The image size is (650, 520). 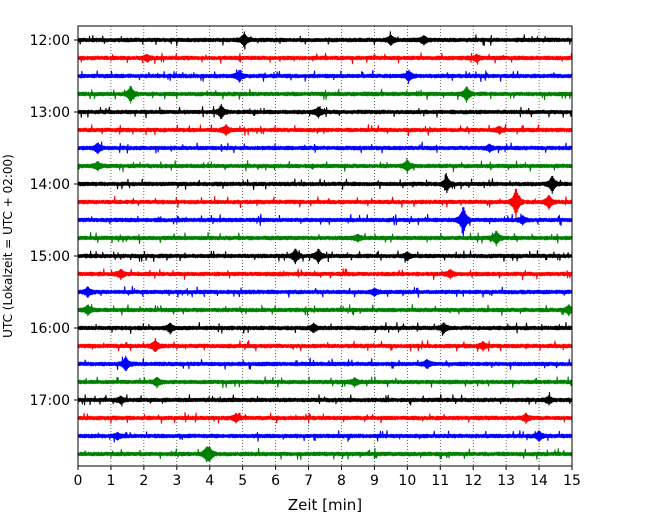 I want to click on x-tick-label: 13, so click(x=506, y=481).